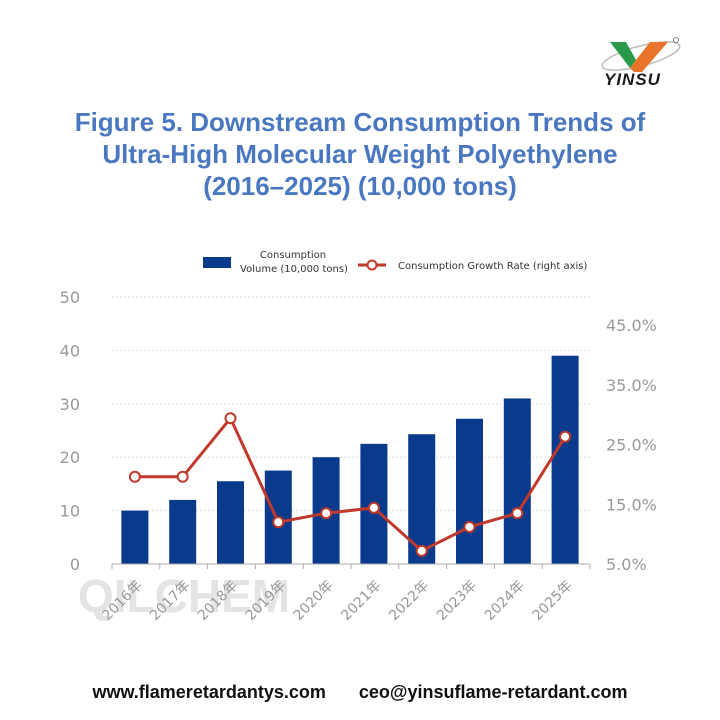  Describe the element at coordinates (373, 507) in the screenshot. I see `growth-point-2021年` at that location.